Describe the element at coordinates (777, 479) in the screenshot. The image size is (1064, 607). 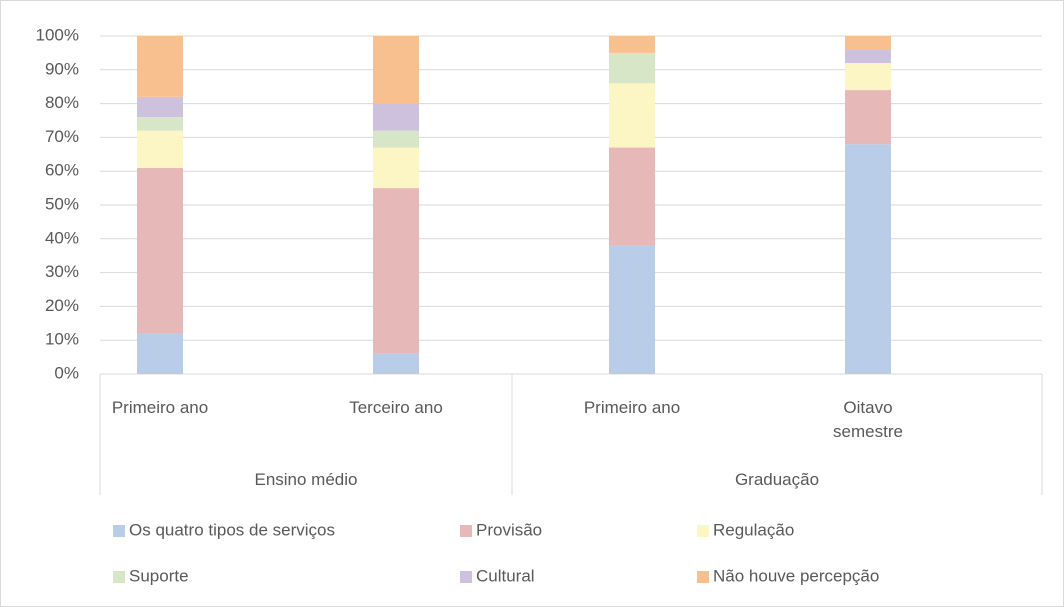
I see `group-label: Graduação` at that location.